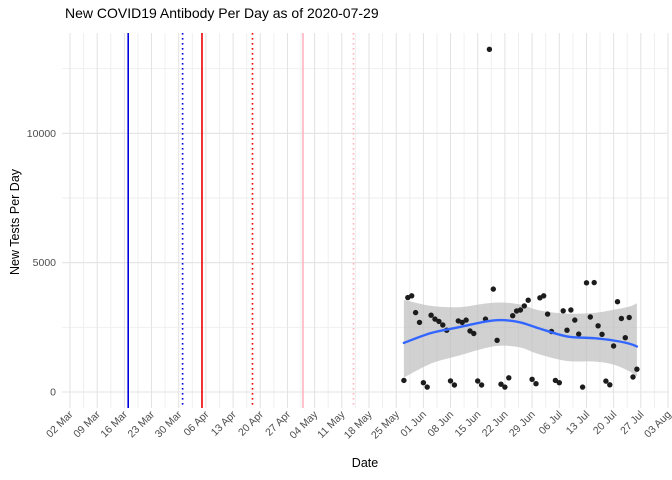 This screenshot has height=480, width=672. What do you see at coordinates (197, 423) in the screenshot?
I see `x-tick-label: 06 Apr` at bounding box center [197, 423].